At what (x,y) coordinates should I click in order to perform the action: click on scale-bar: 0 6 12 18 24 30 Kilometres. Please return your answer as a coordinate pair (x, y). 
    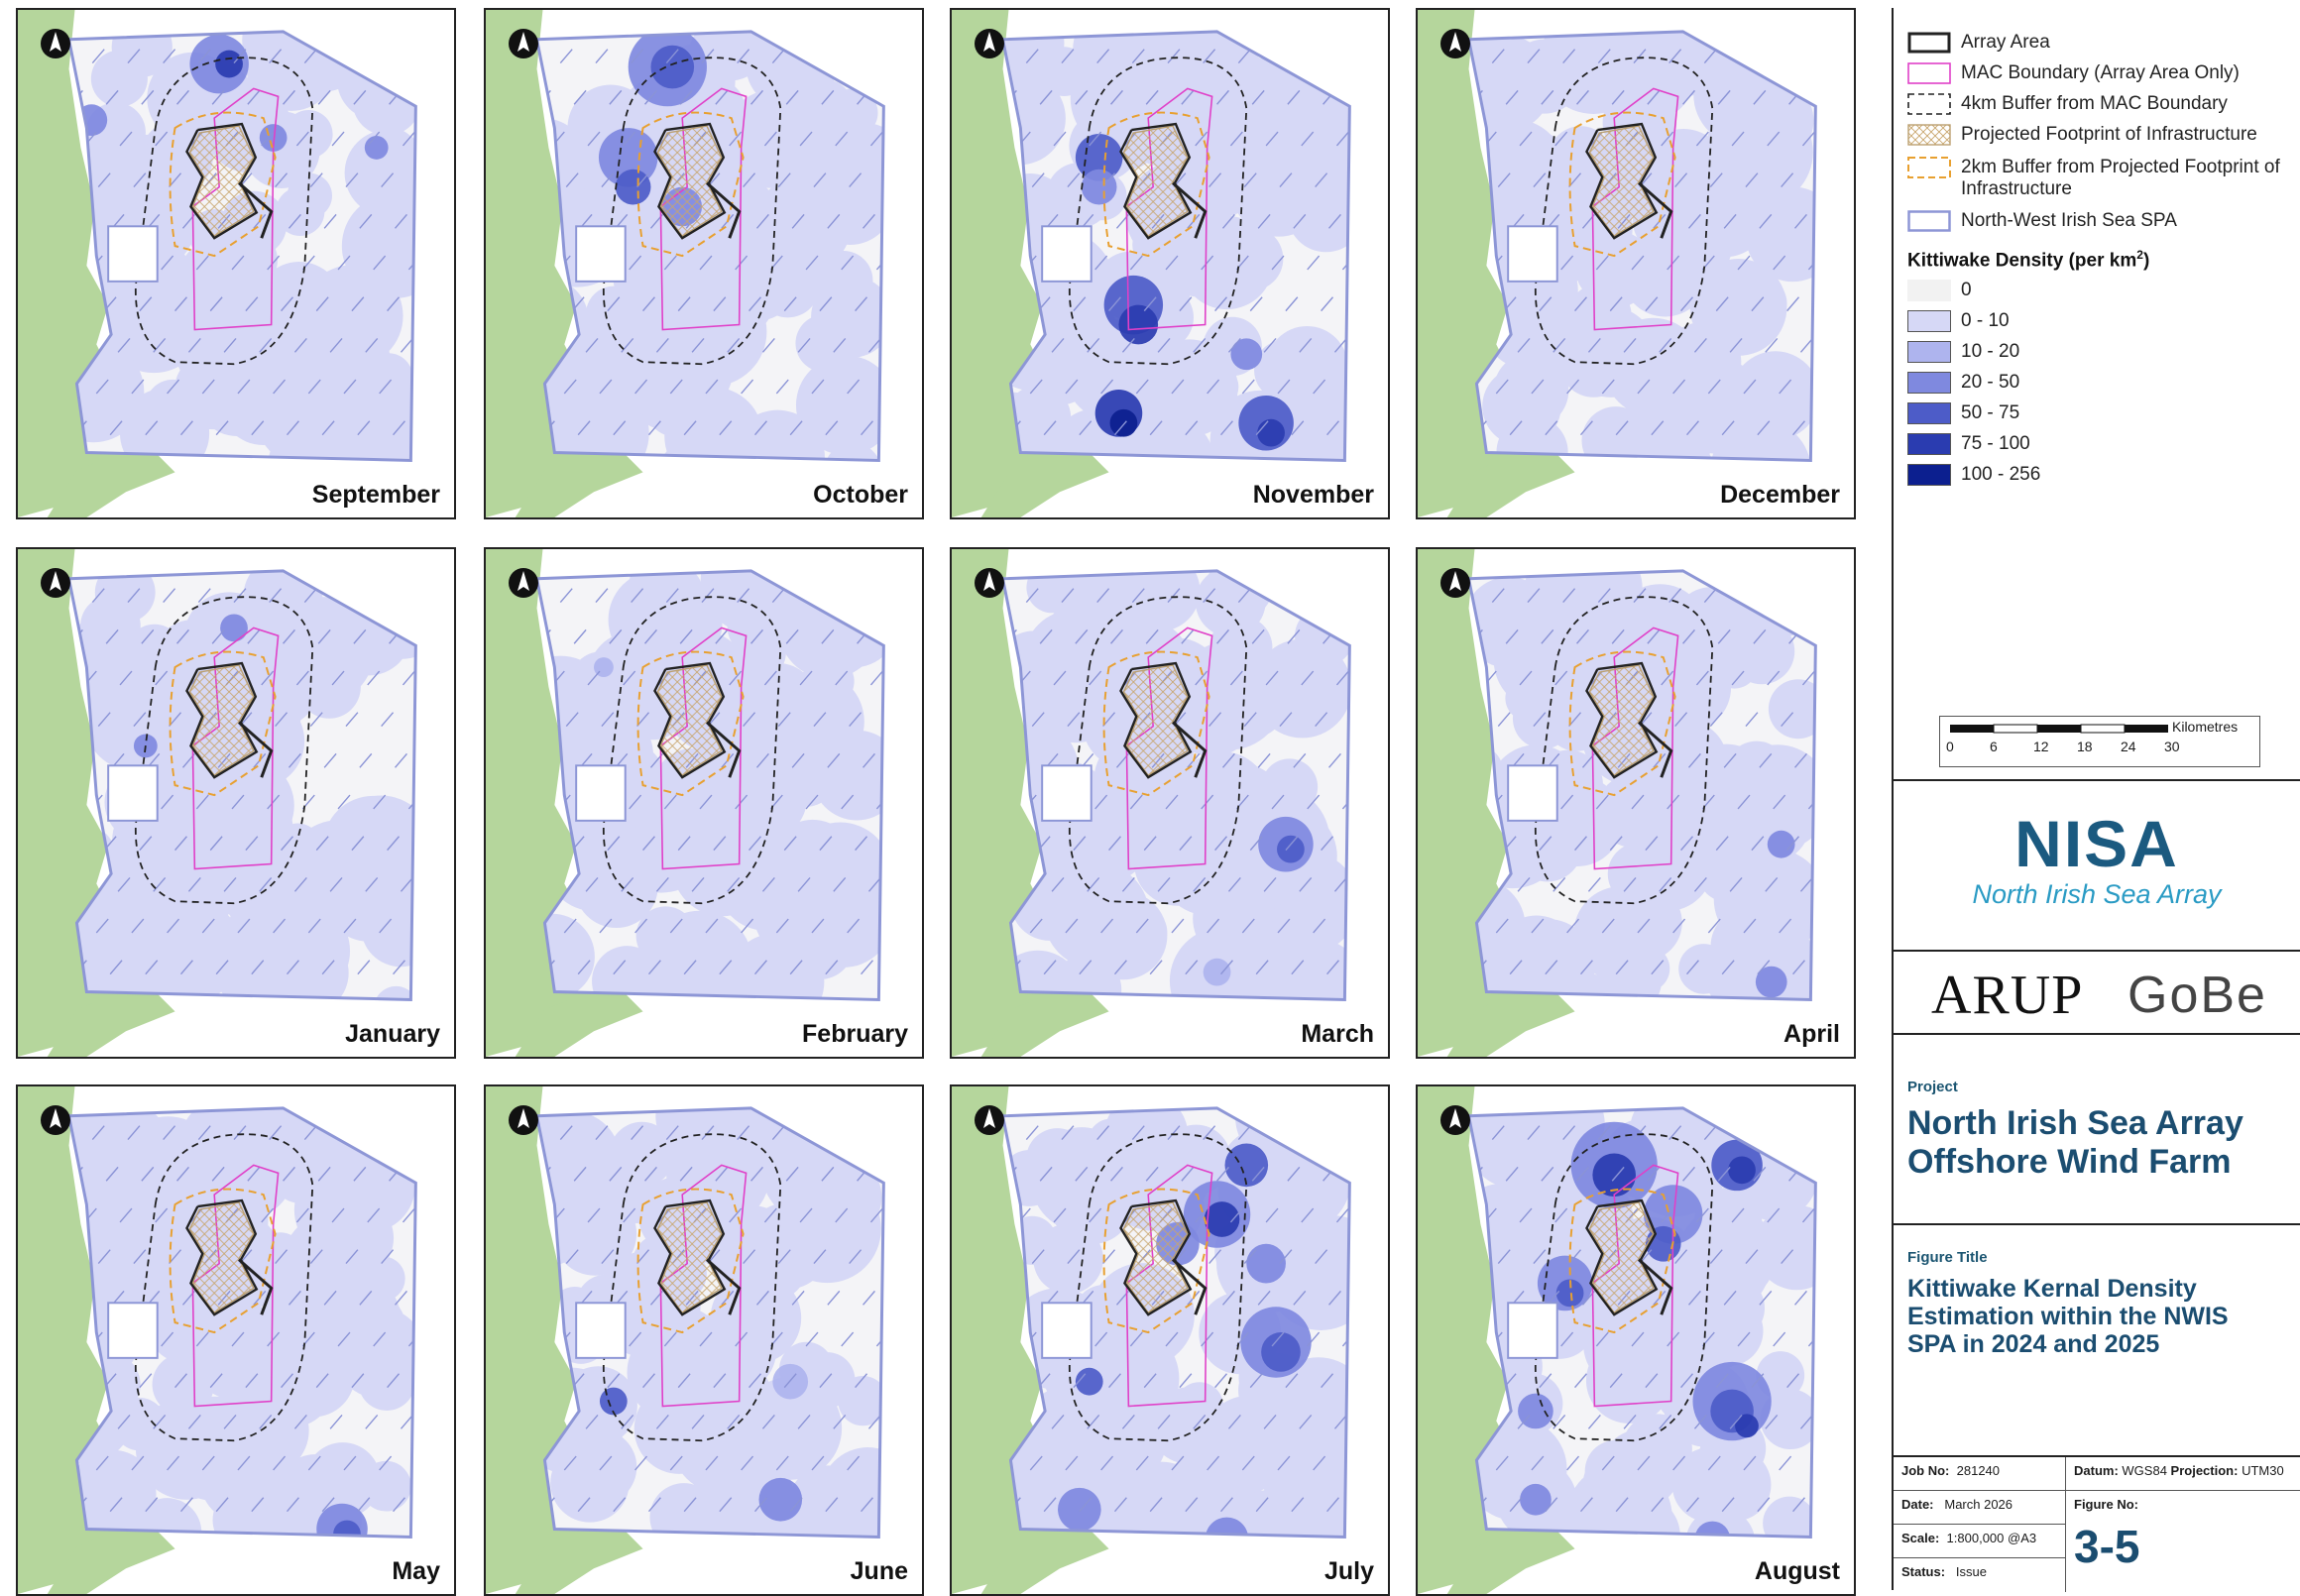
    Looking at the image, I should click on (2099, 742).